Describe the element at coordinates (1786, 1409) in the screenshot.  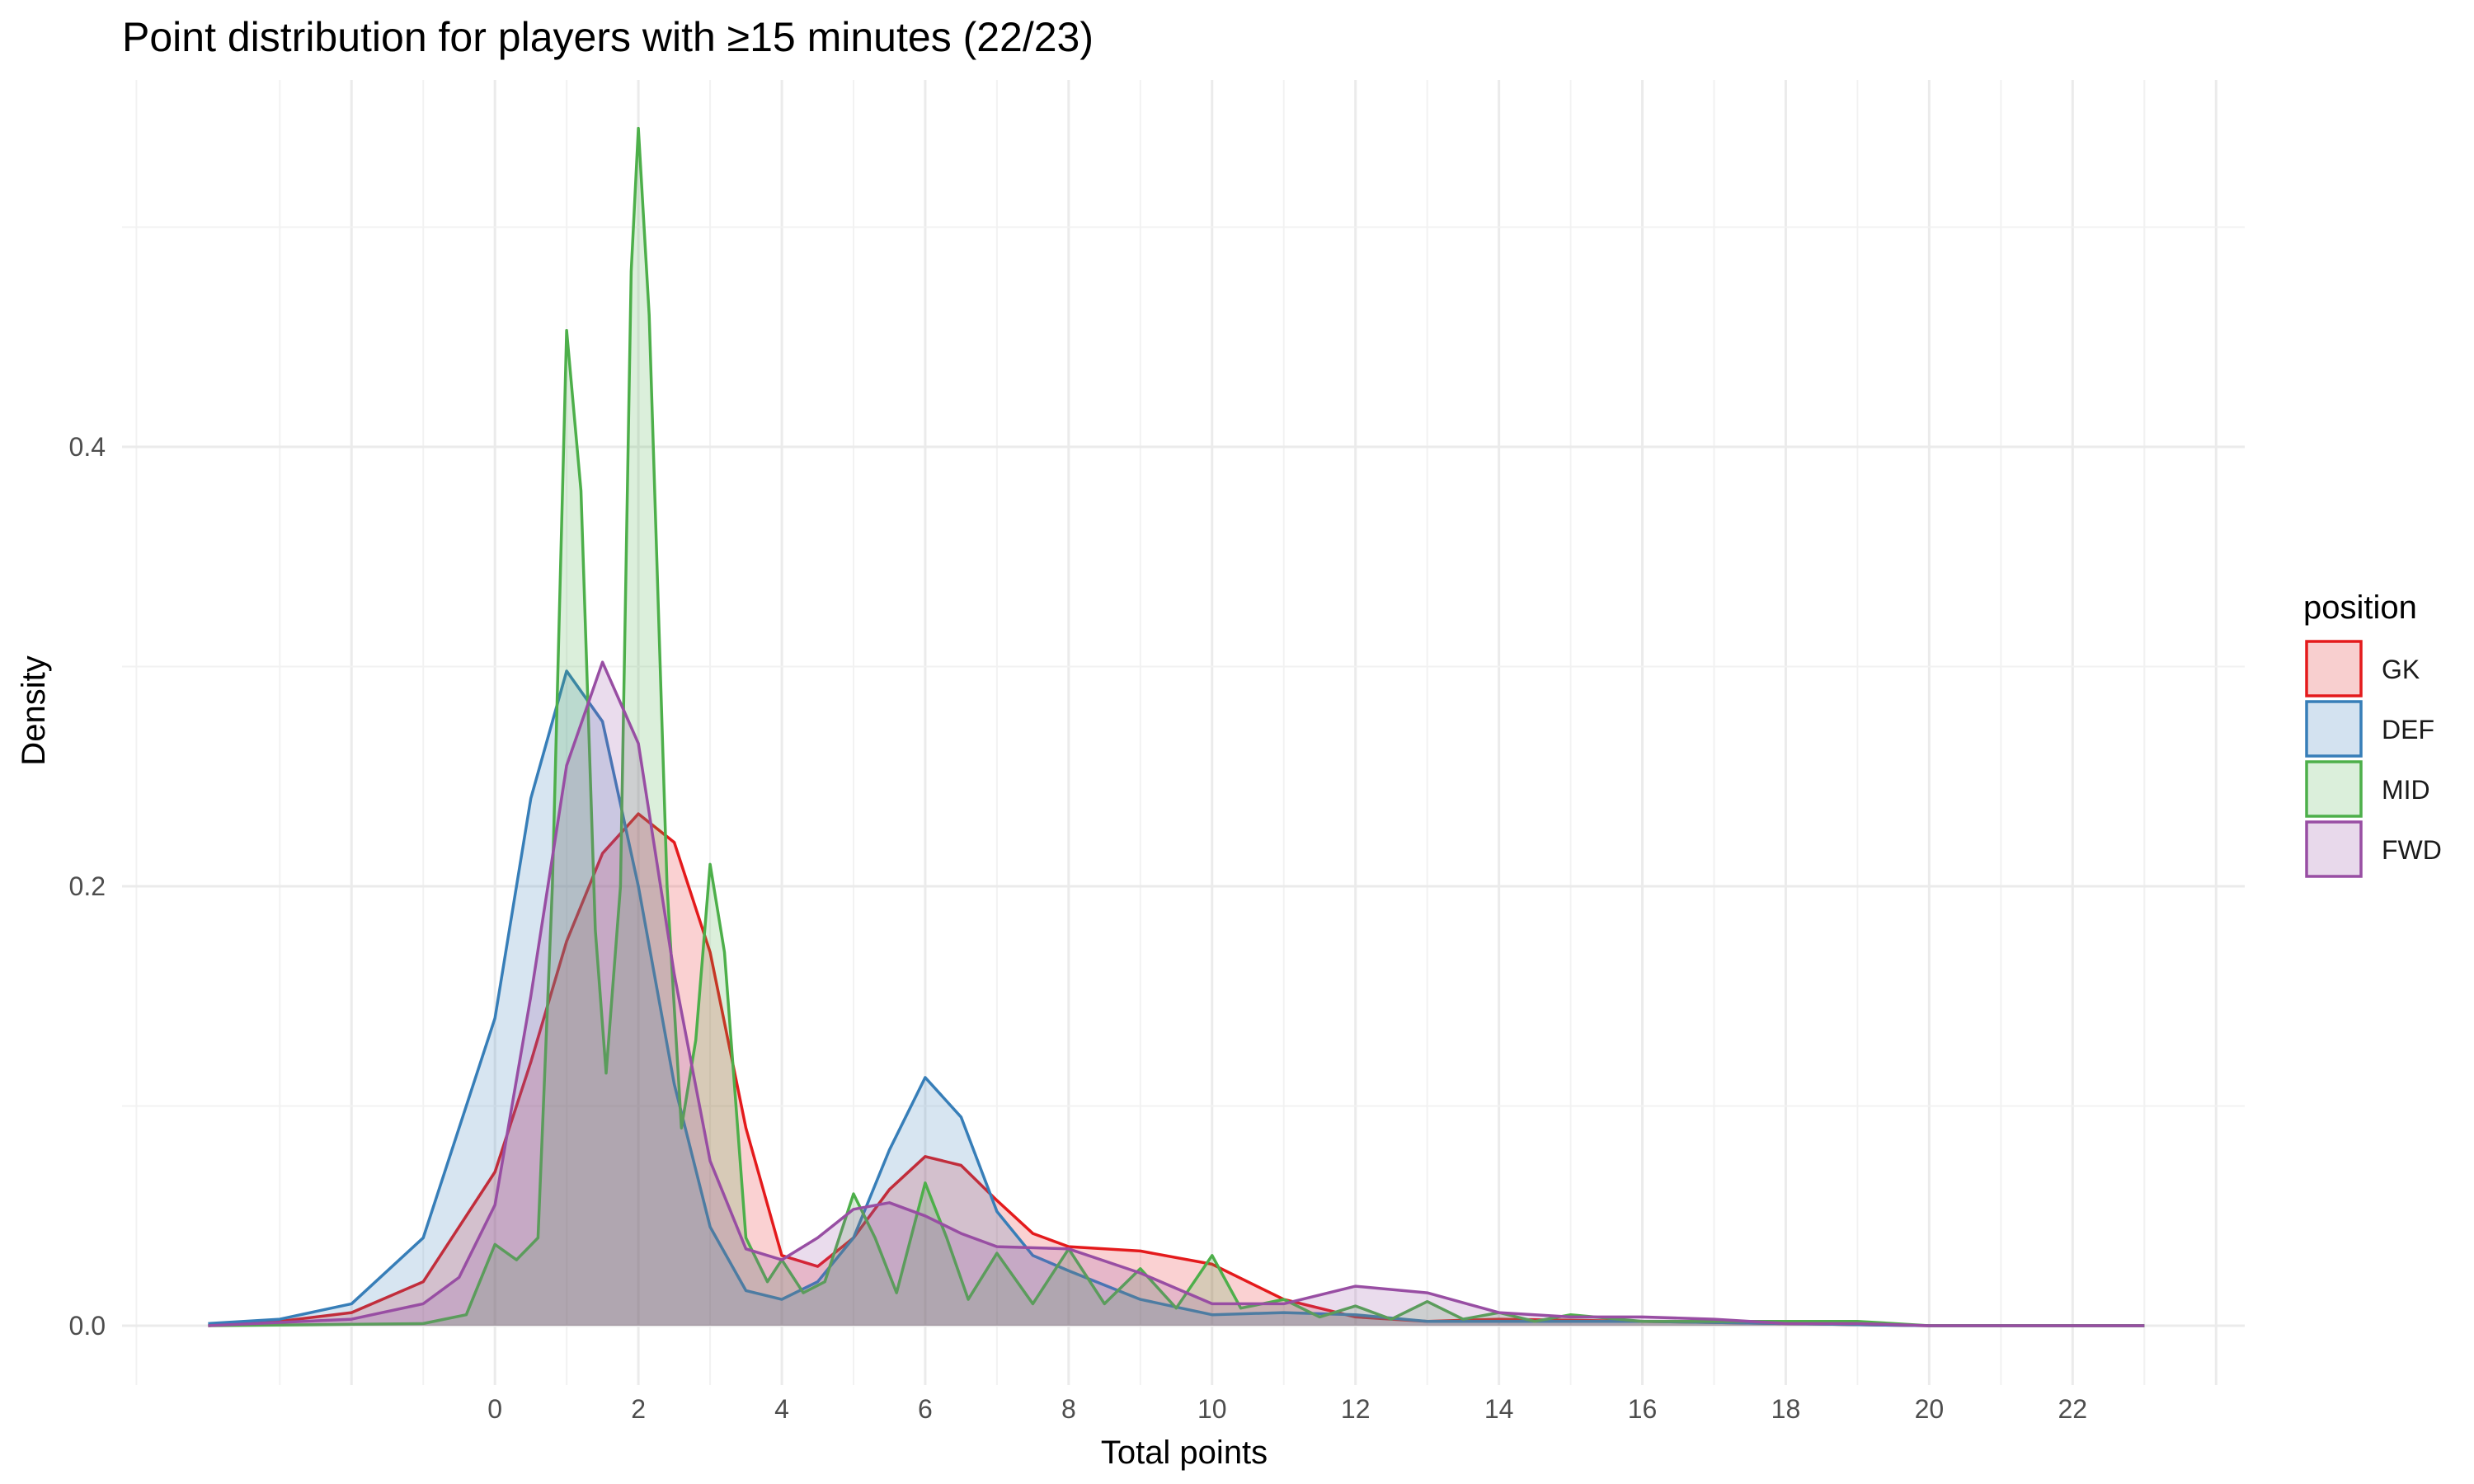
I see `x-tick-label: 18` at that location.